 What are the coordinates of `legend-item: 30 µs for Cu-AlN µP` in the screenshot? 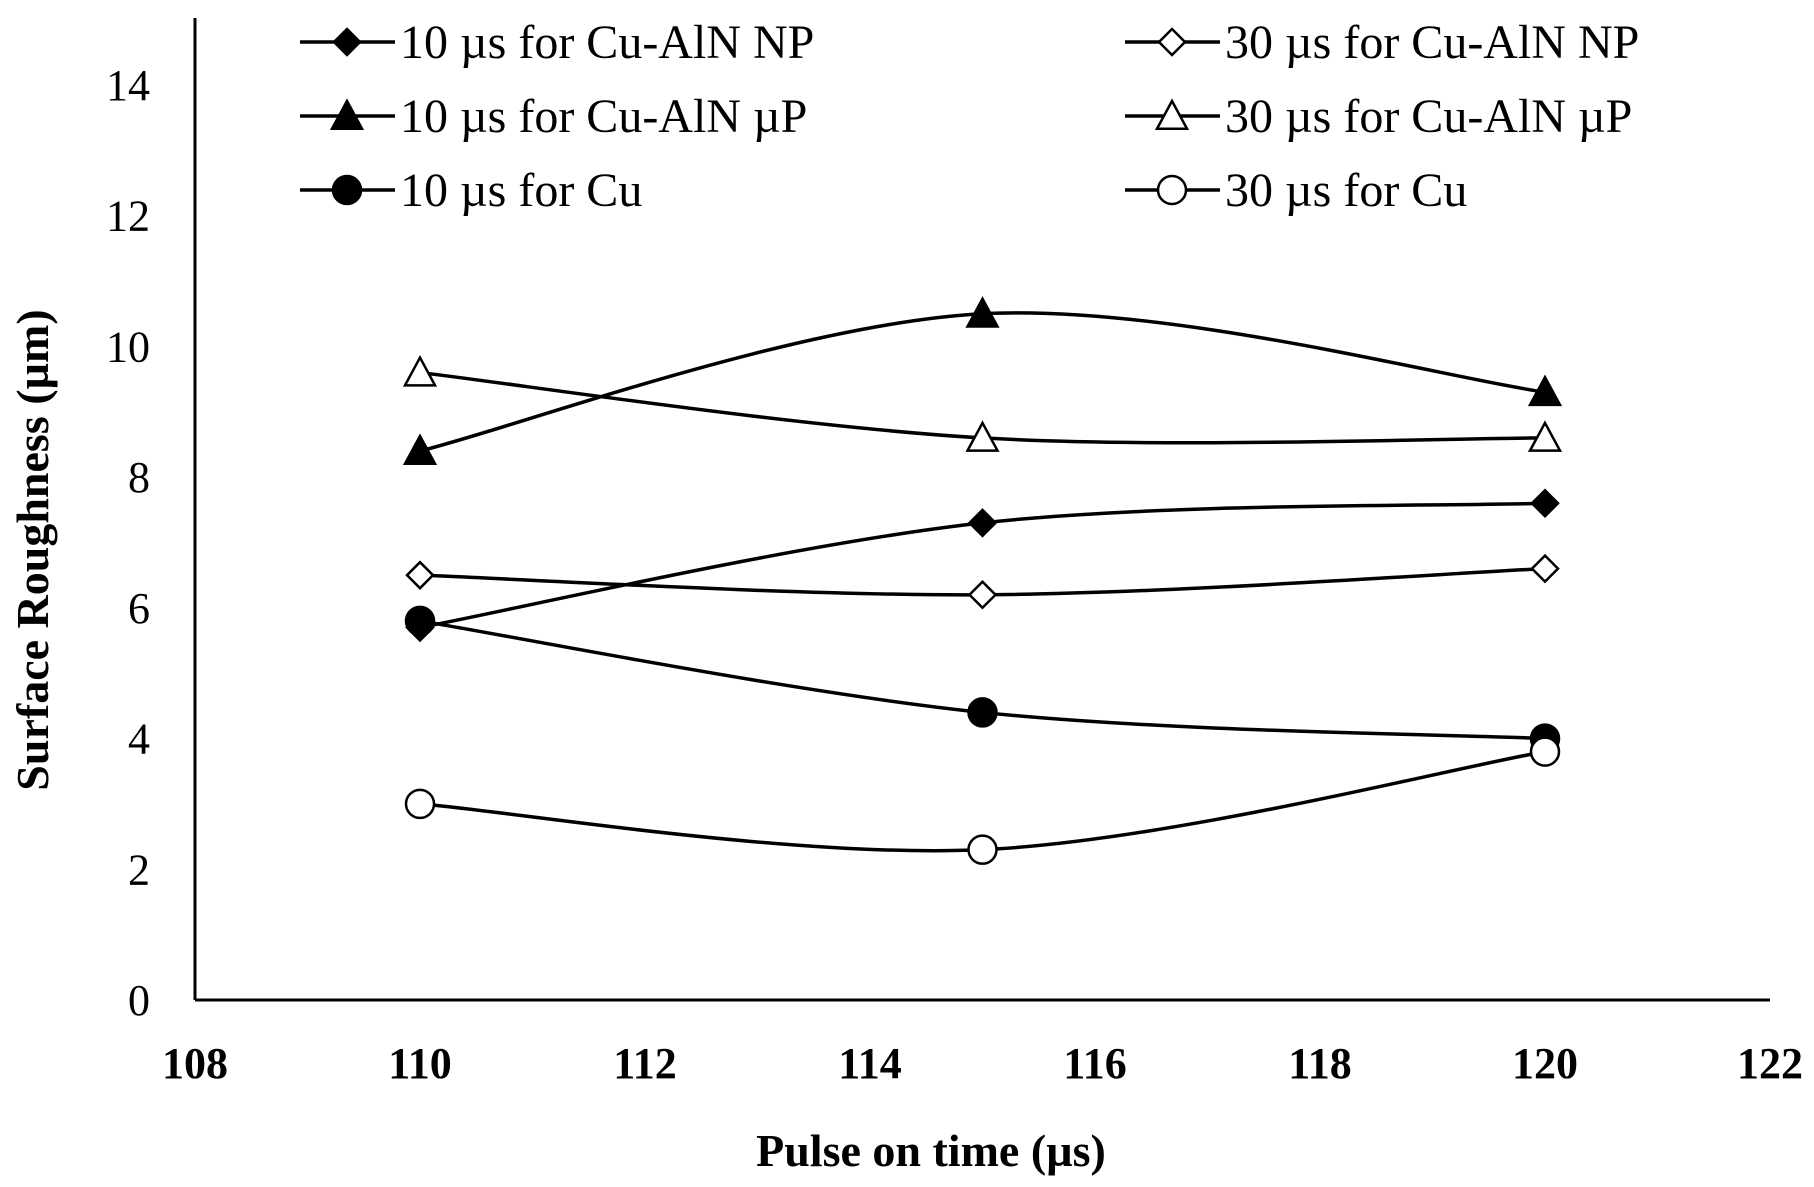 It's located at (1378, 116).